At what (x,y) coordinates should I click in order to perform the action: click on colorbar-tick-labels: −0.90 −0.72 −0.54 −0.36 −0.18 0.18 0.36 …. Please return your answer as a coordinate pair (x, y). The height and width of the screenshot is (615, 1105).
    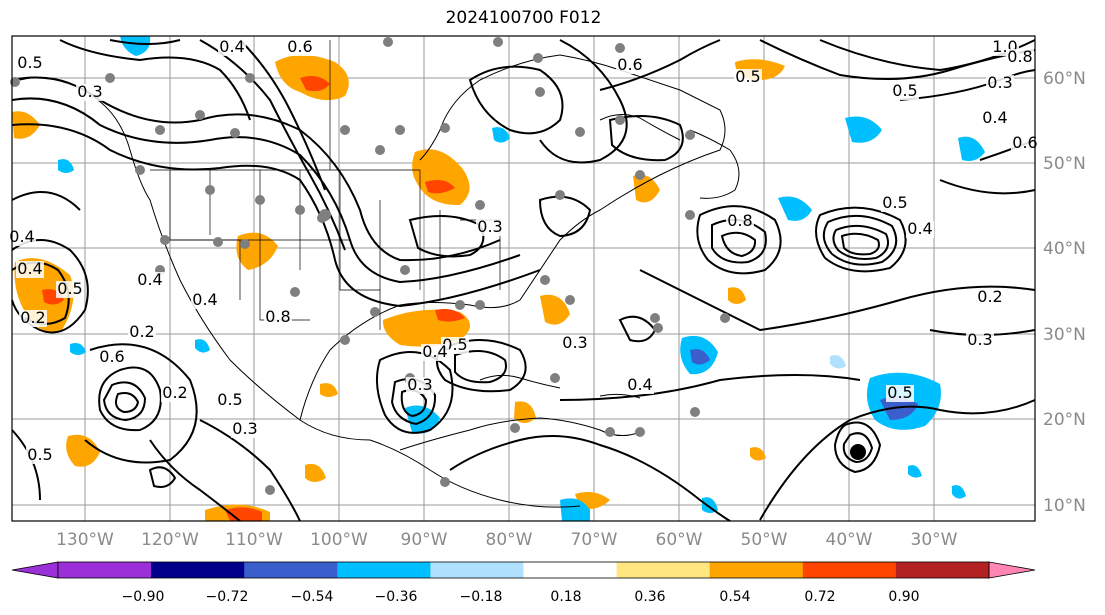
    Looking at the image, I should click on (521, 597).